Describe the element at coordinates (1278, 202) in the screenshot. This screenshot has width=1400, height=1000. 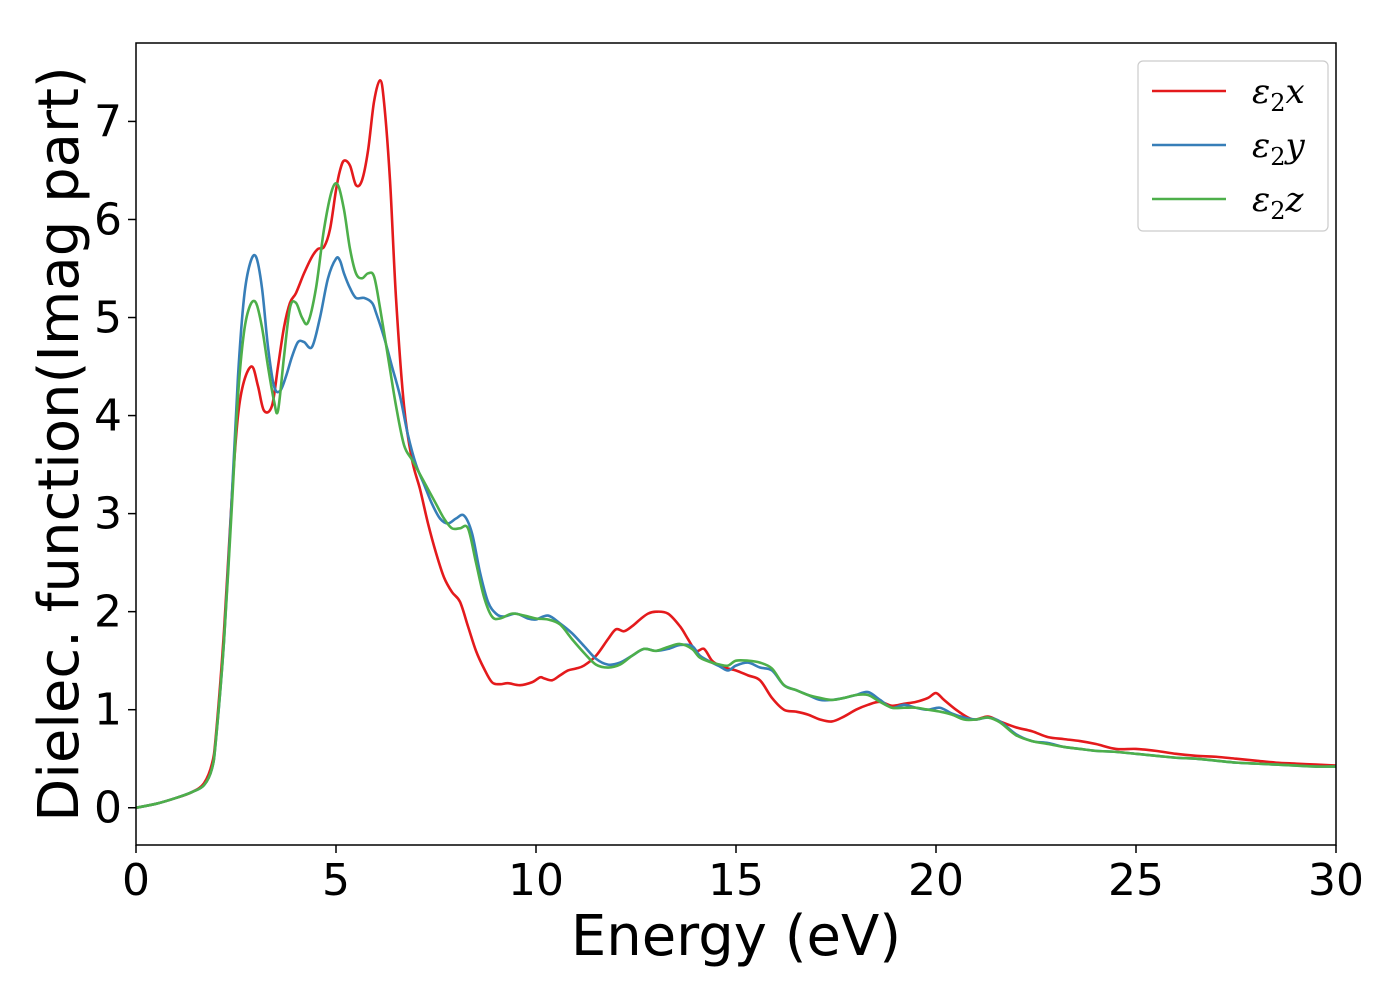
I see `legend-entry-z: ε2z` at that location.